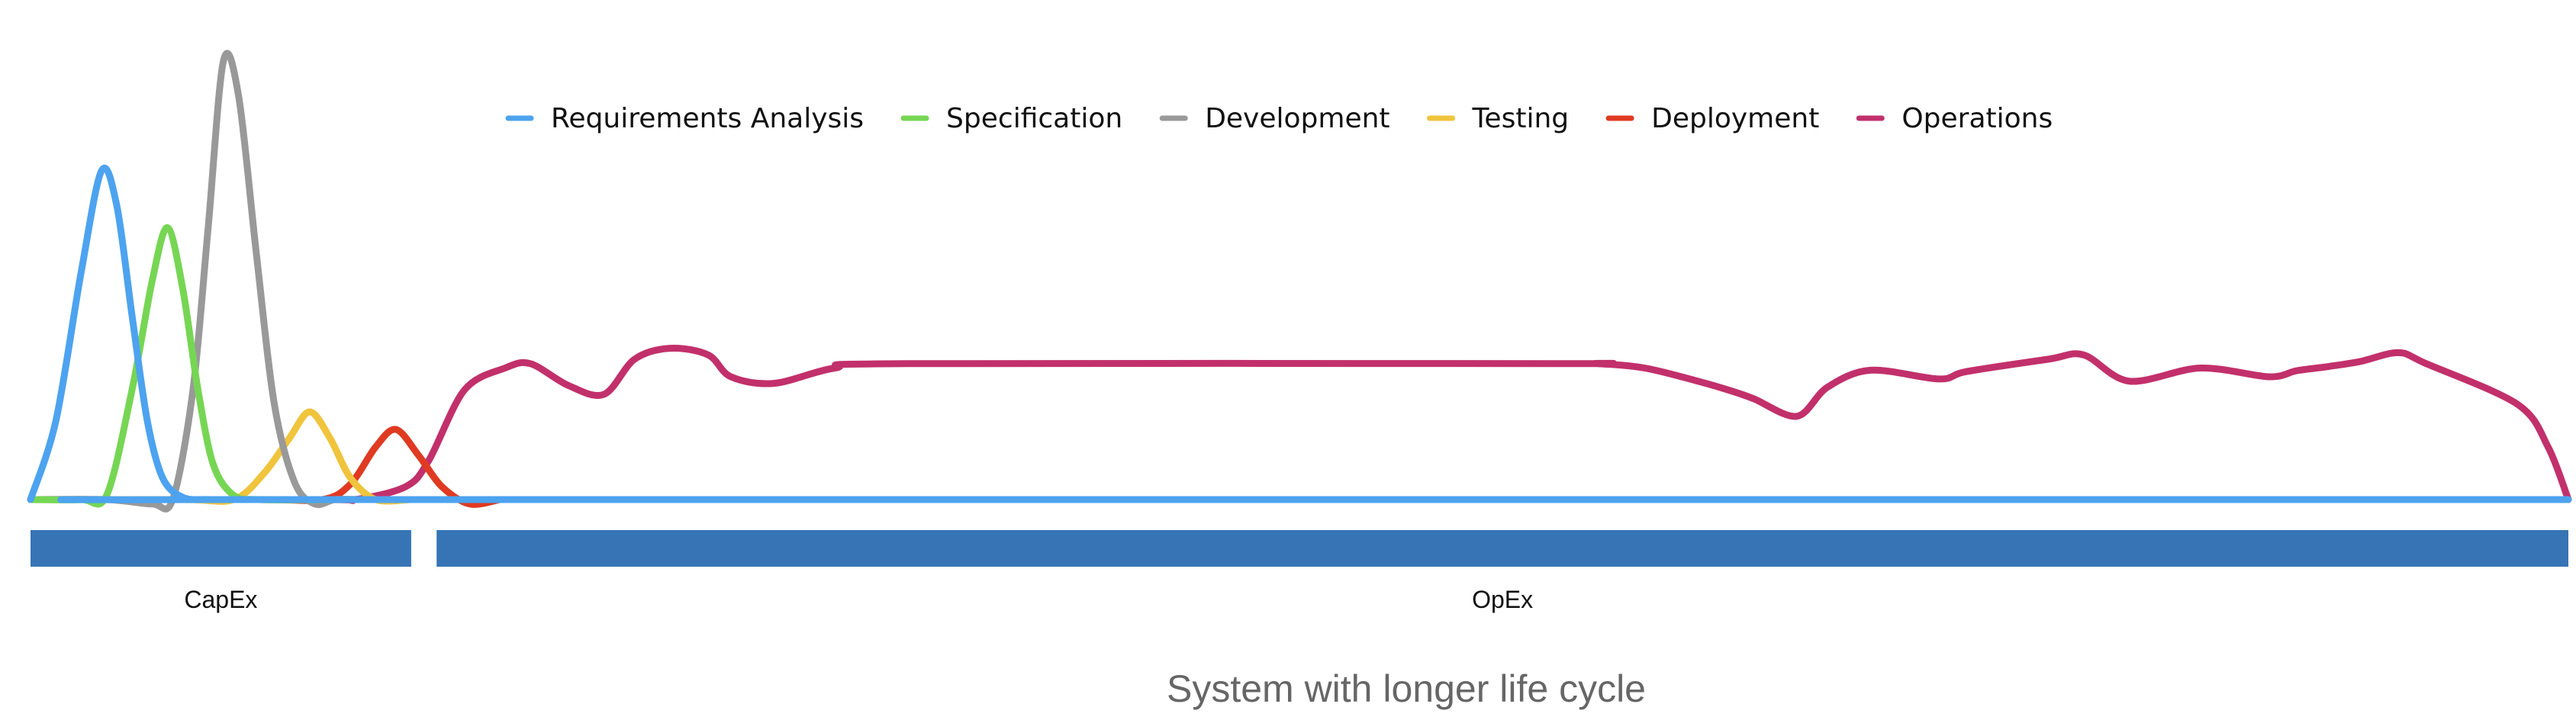 This screenshot has height=720, width=2576. I want to click on legend-item-deployment: Deployment, so click(1712, 118).